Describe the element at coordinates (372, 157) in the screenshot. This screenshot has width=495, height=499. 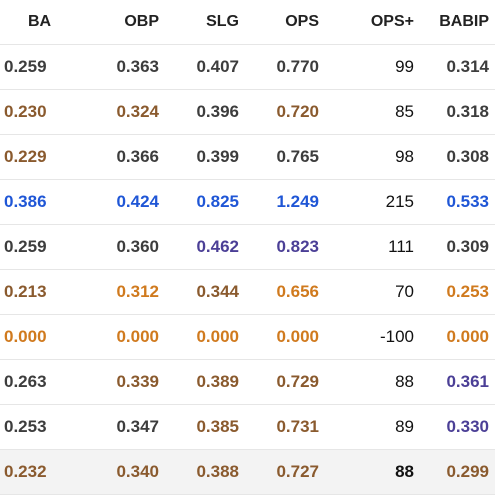
I see `cell-ops-plus: 98` at that location.